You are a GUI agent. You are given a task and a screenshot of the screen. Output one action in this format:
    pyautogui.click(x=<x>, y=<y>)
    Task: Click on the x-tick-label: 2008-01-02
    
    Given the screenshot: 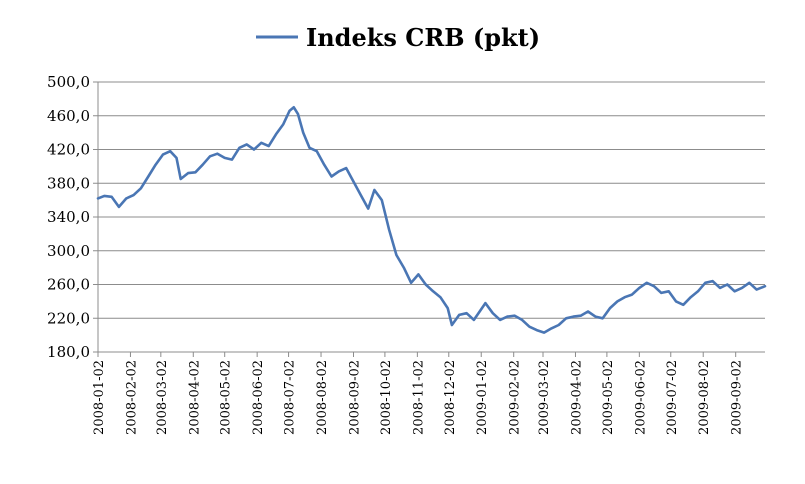 What is the action you would take?
    pyautogui.click(x=99, y=397)
    